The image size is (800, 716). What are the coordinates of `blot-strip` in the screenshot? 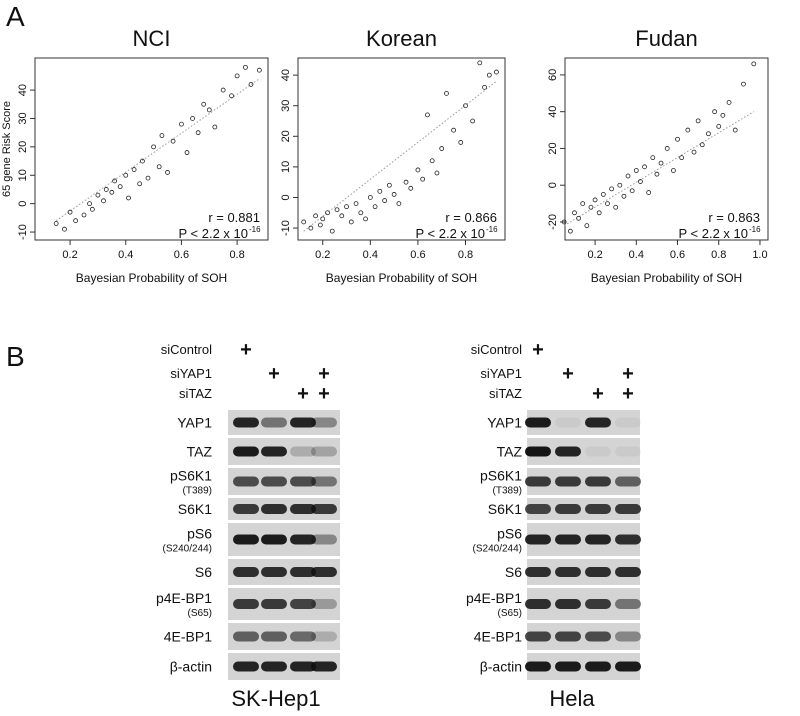 It's located at (583, 509).